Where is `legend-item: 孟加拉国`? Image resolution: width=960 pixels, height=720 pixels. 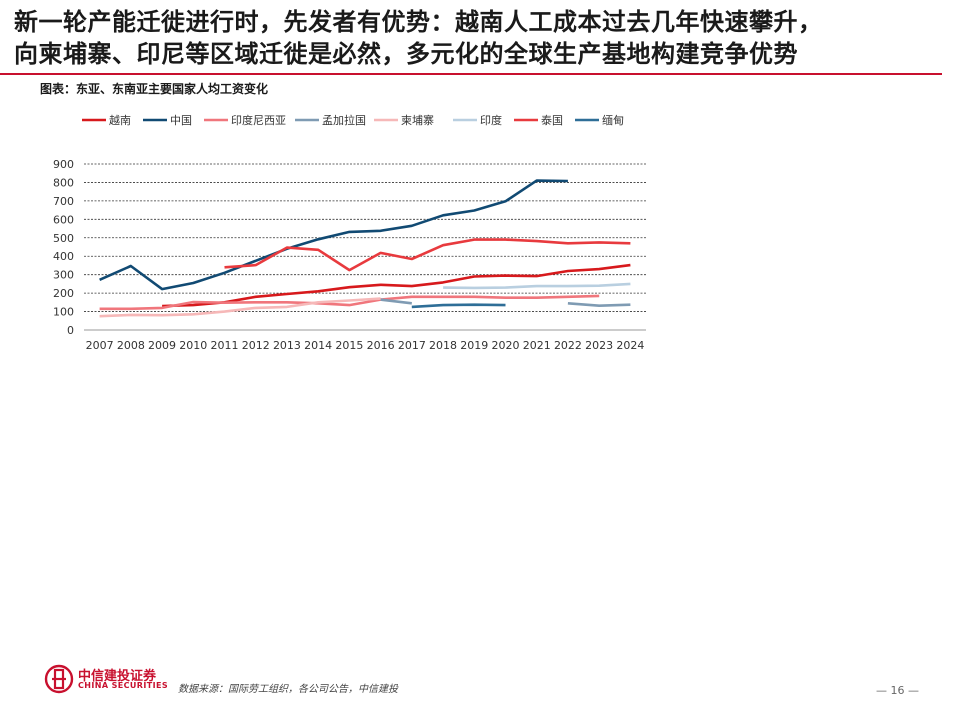
legend-item: 孟加拉国 is located at coordinates (330, 120).